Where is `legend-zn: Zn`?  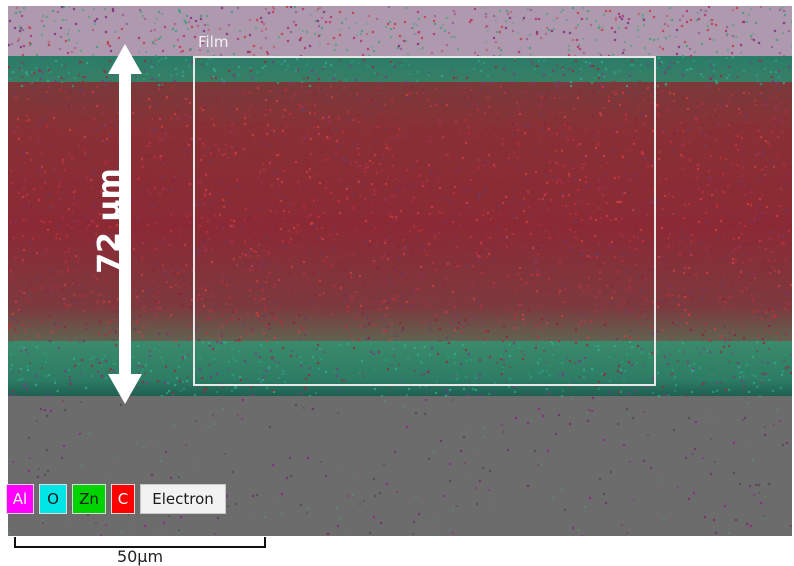
legend-zn: Zn is located at coordinates (89, 499).